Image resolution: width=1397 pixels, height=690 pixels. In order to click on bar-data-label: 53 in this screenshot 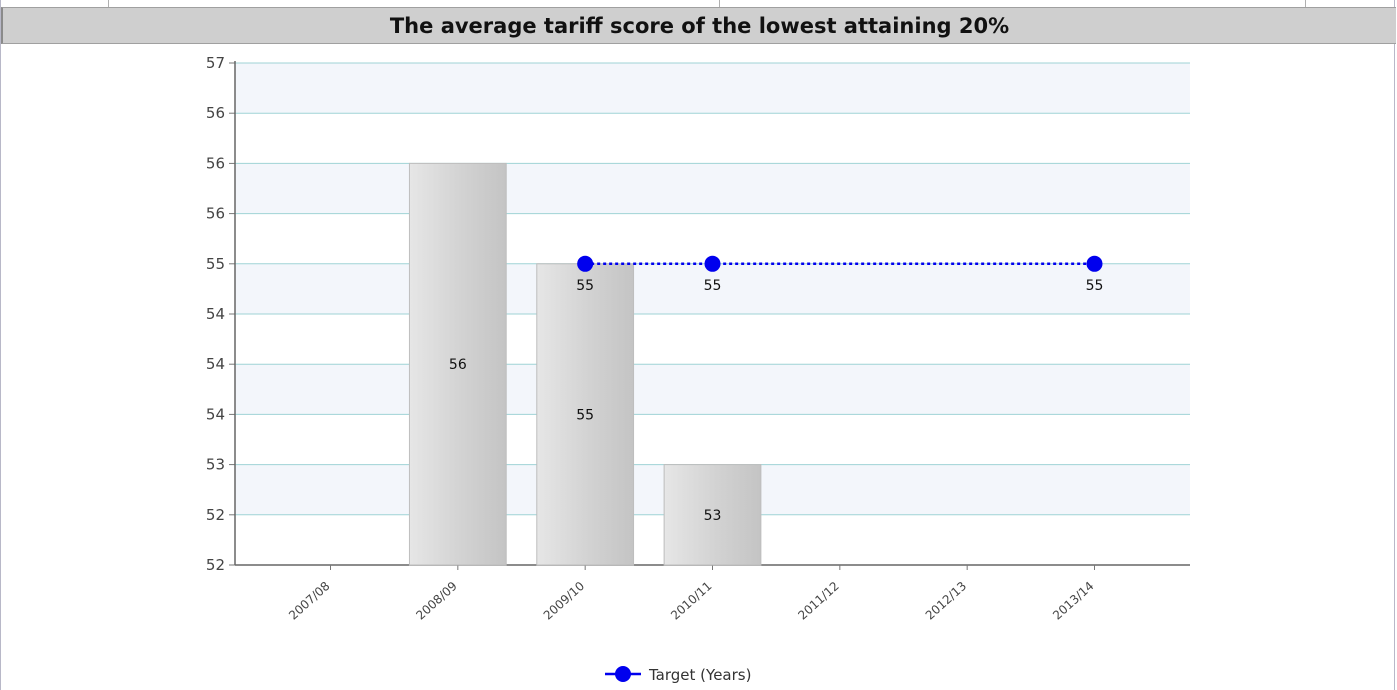, I will do `click(713, 516)`.